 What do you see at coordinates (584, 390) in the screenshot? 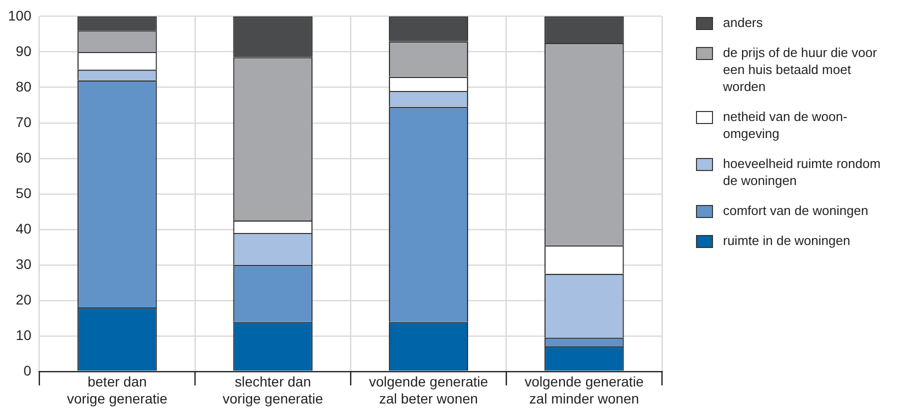
I see `x-tick-label: volgende generatie zal minder wonen` at bounding box center [584, 390].